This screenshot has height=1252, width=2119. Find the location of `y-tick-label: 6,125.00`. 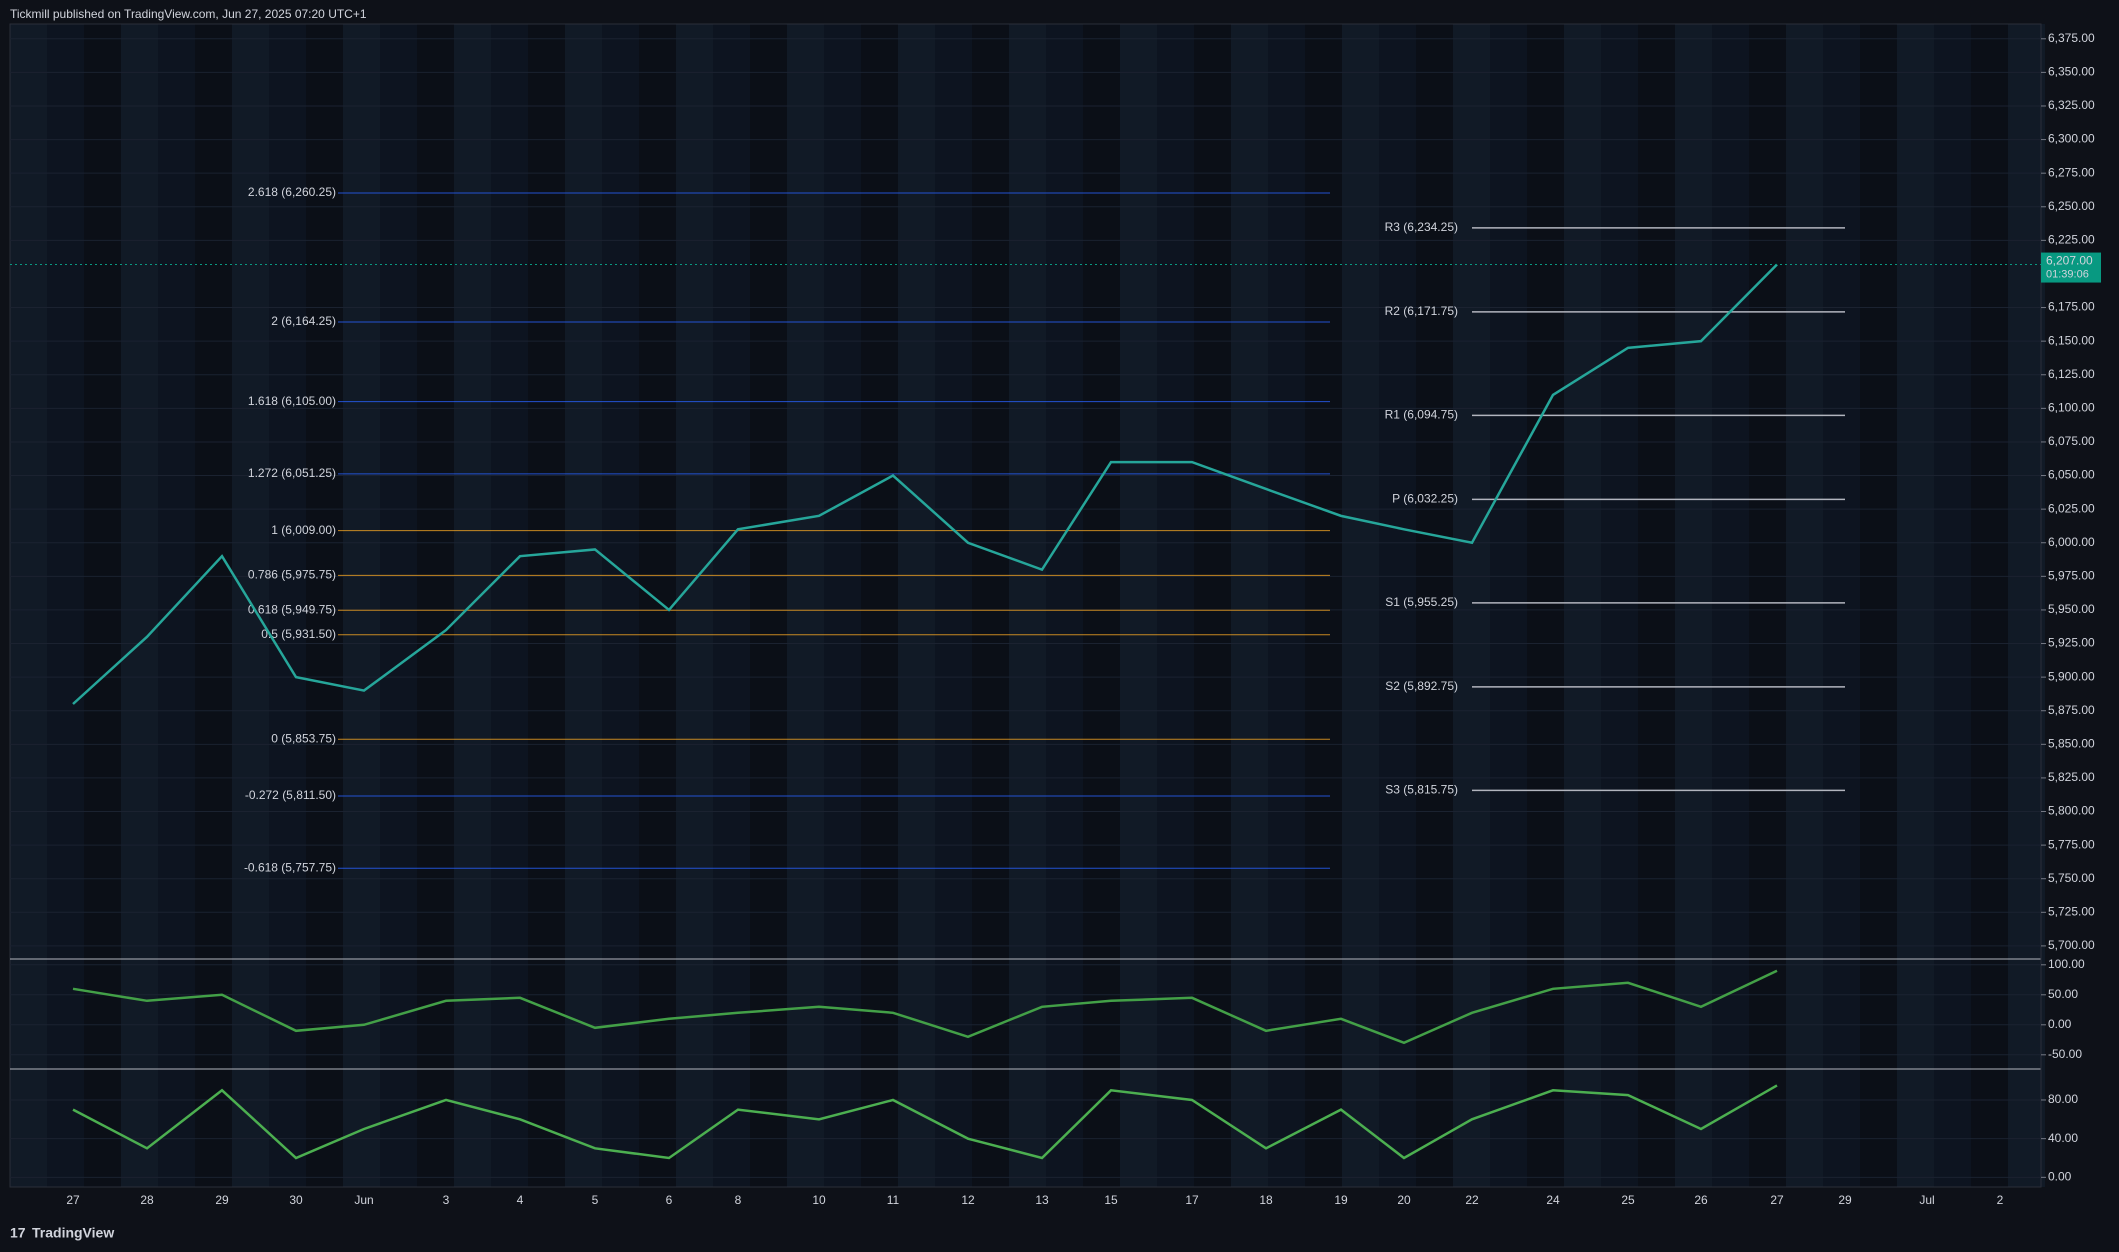

y-tick-label: 6,125.00 is located at coordinates (2071, 374).